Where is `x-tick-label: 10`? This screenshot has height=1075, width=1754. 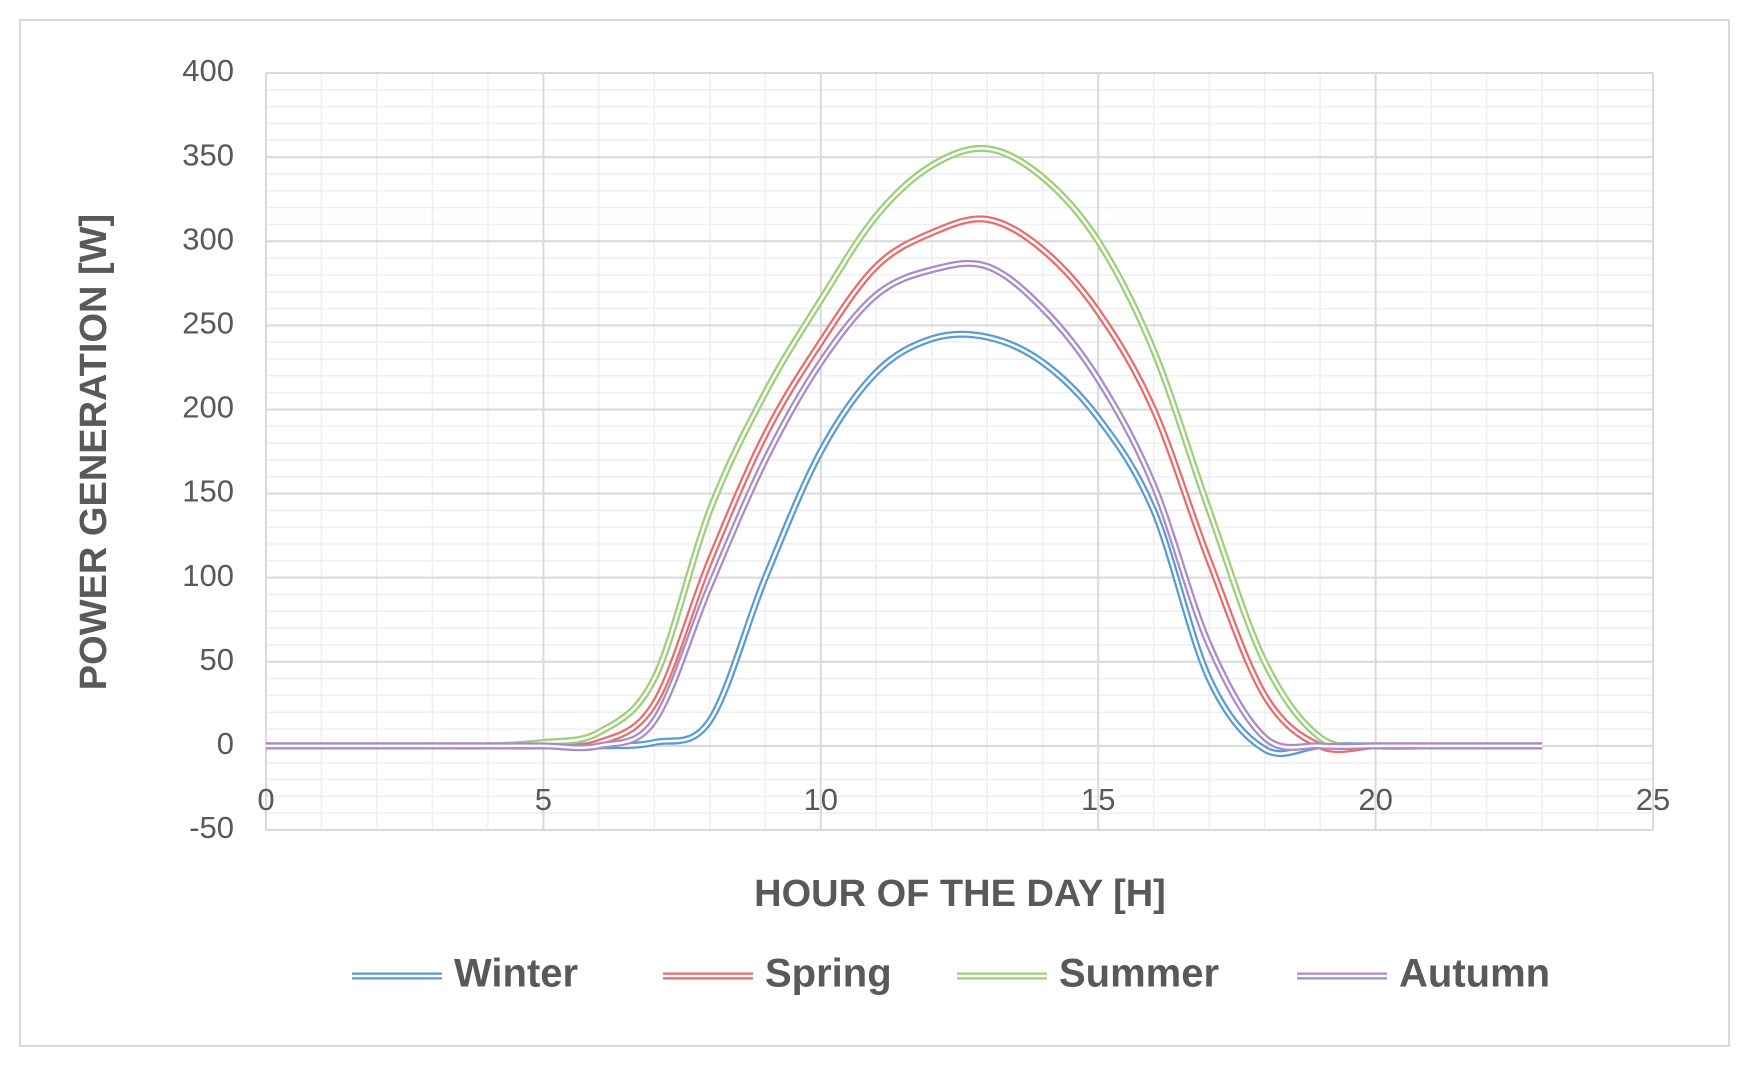 x-tick-label: 10 is located at coordinates (821, 799).